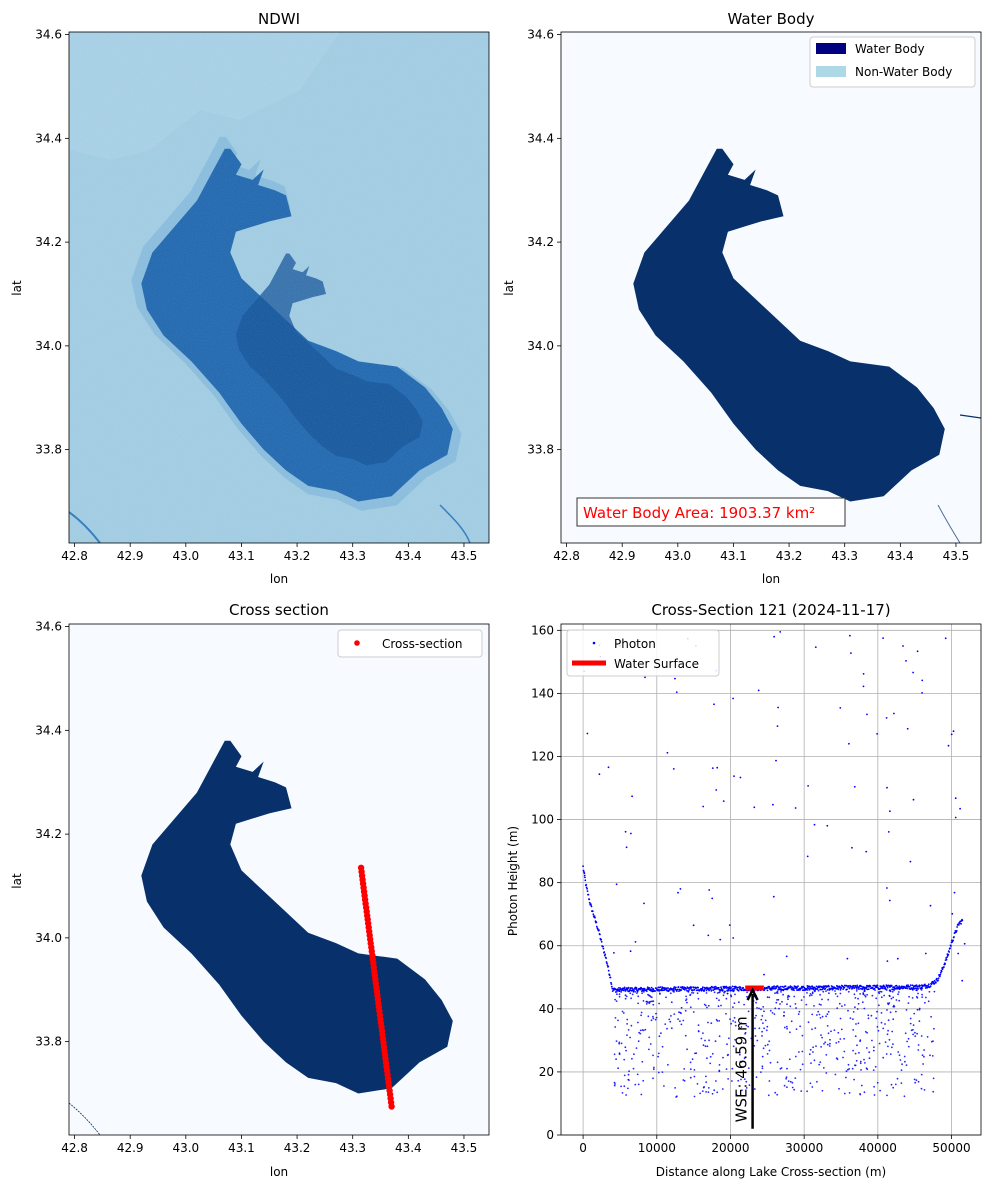  I want to click on area-annotation: Water Body Area: 1903.37 km², so click(699, 513).